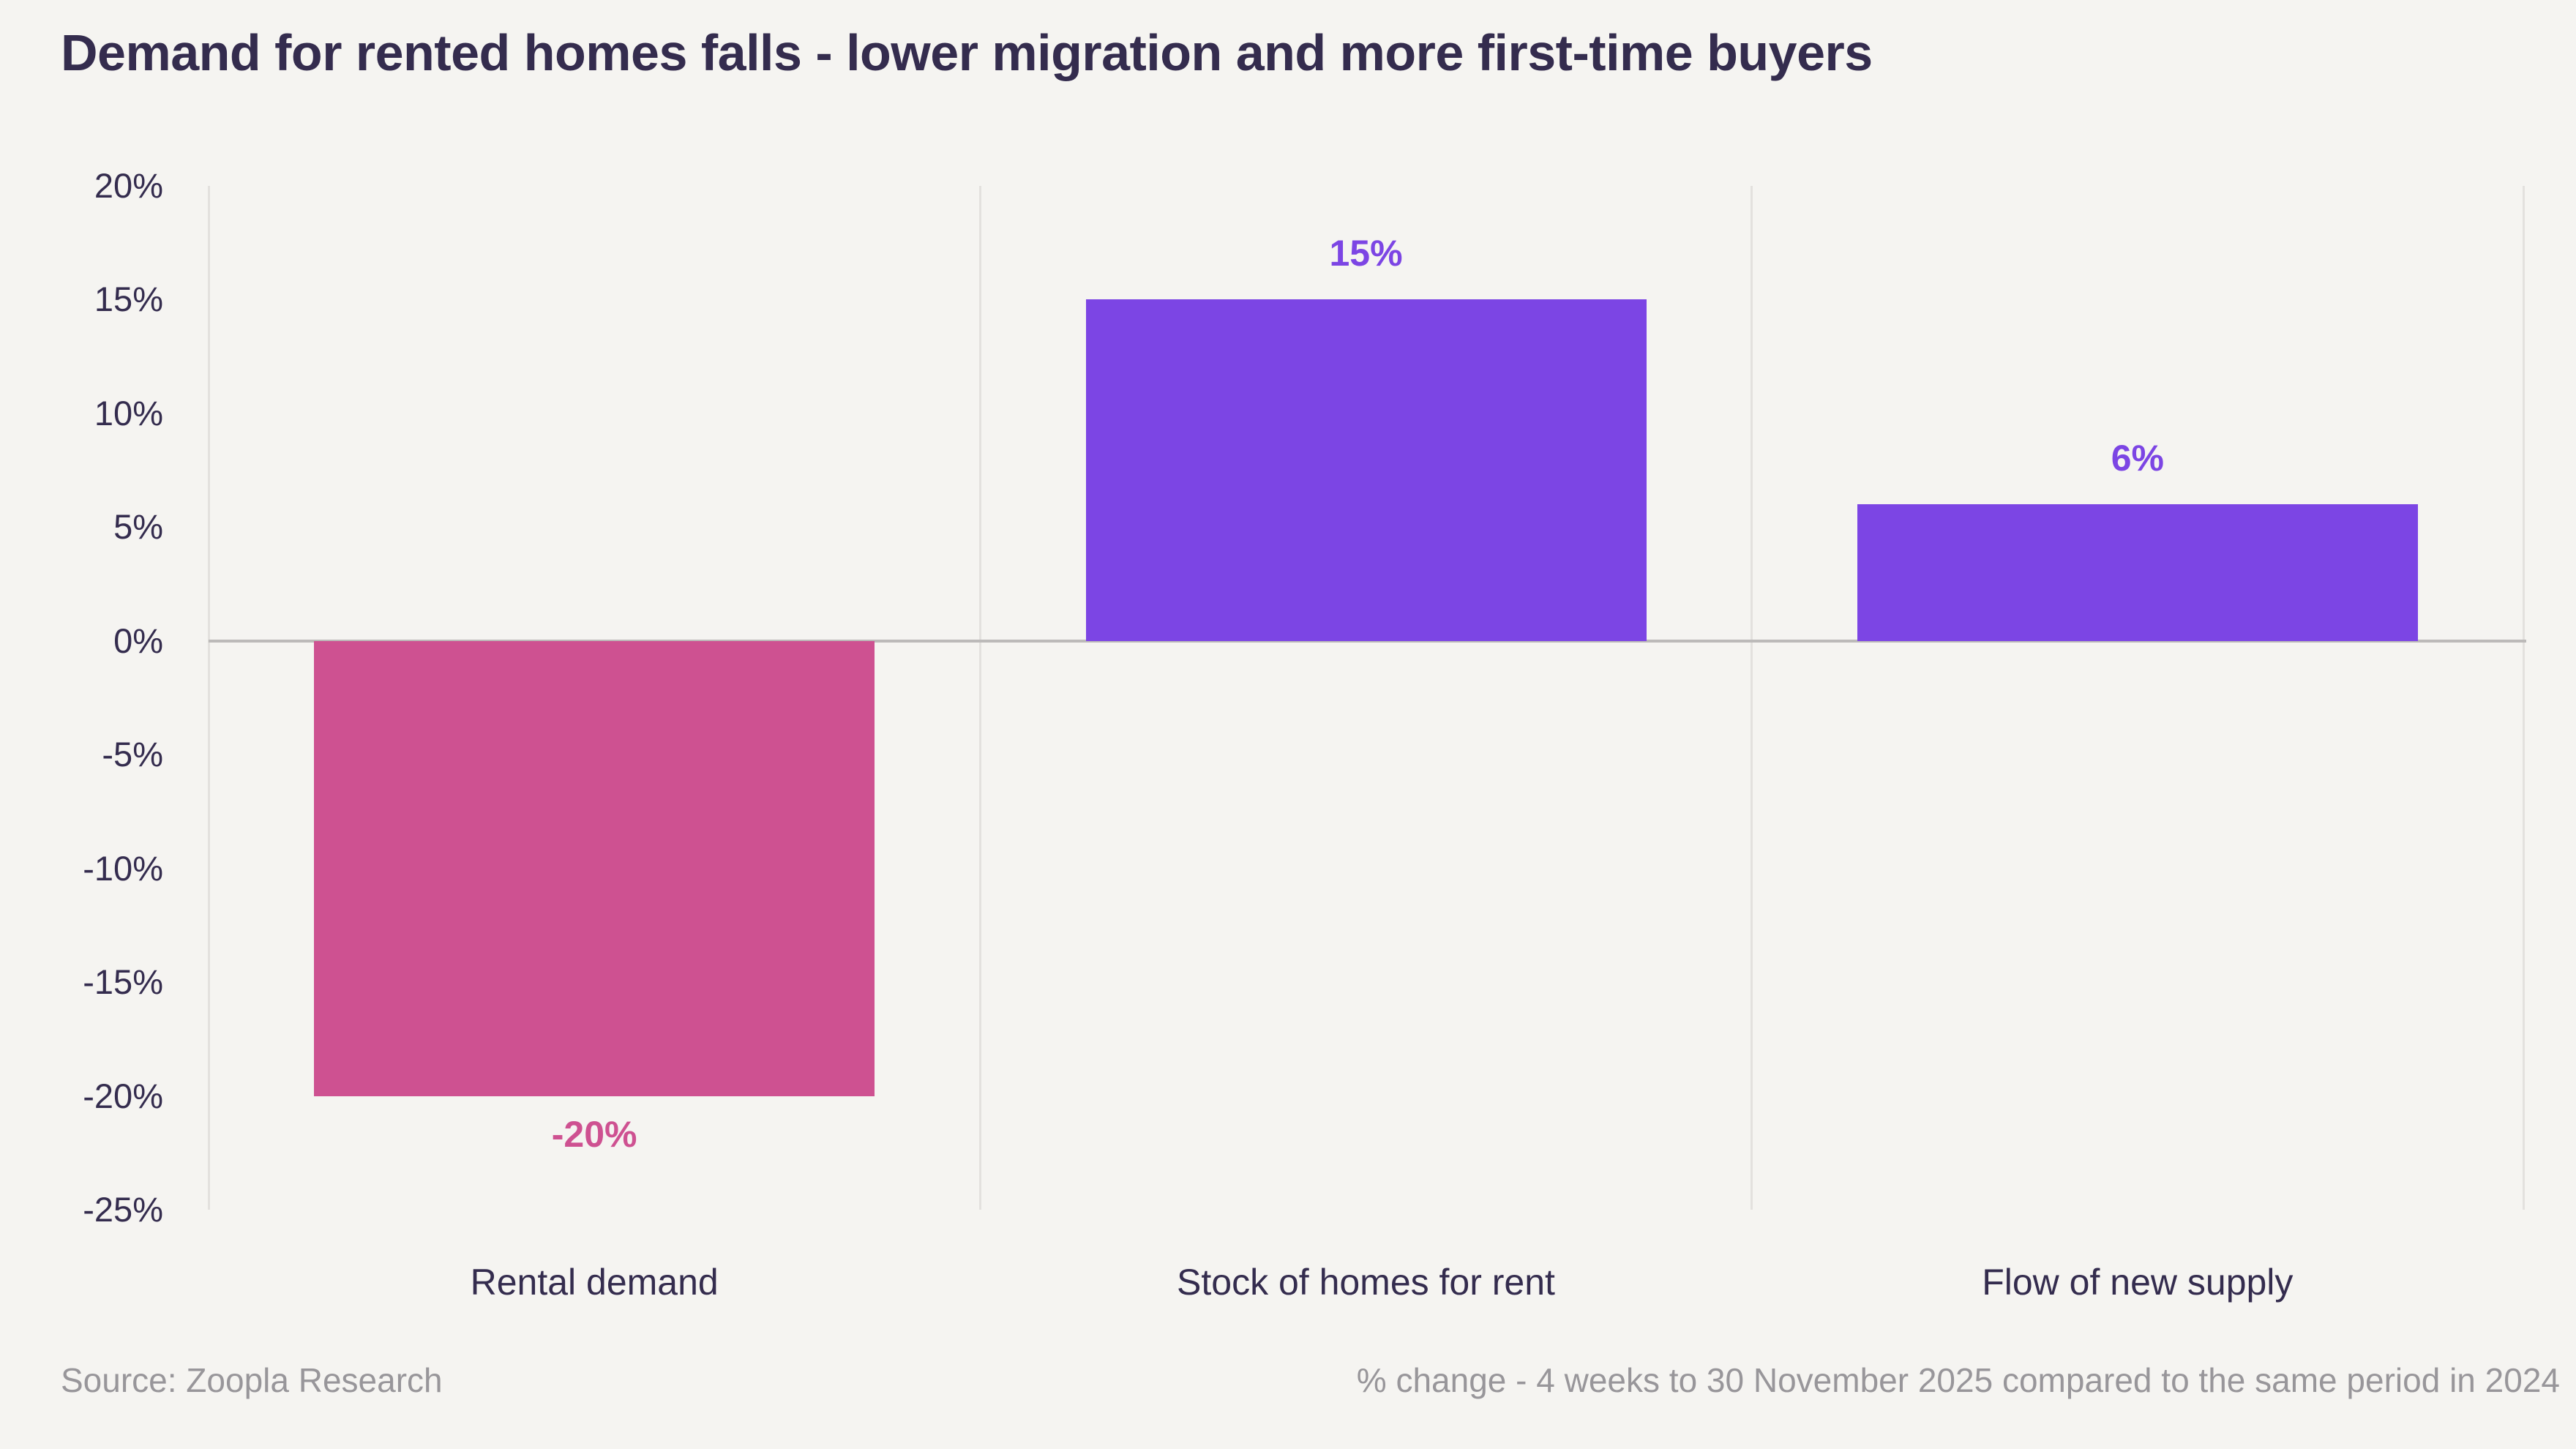 This screenshot has height=1449, width=2576. I want to click on bar-value-label: -20%, so click(594, 1134).